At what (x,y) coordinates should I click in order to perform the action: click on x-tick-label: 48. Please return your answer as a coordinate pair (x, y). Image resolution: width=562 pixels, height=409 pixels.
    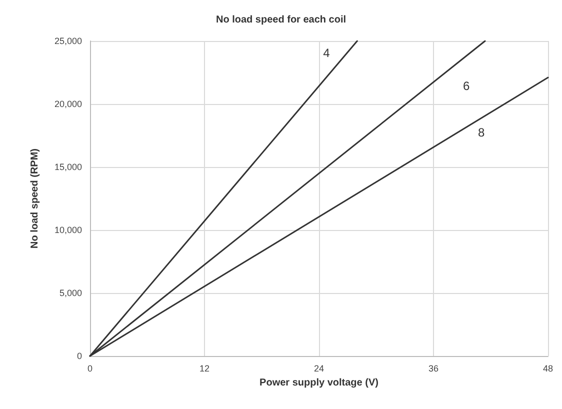
    Looking at the image, I should click on (548, 369).